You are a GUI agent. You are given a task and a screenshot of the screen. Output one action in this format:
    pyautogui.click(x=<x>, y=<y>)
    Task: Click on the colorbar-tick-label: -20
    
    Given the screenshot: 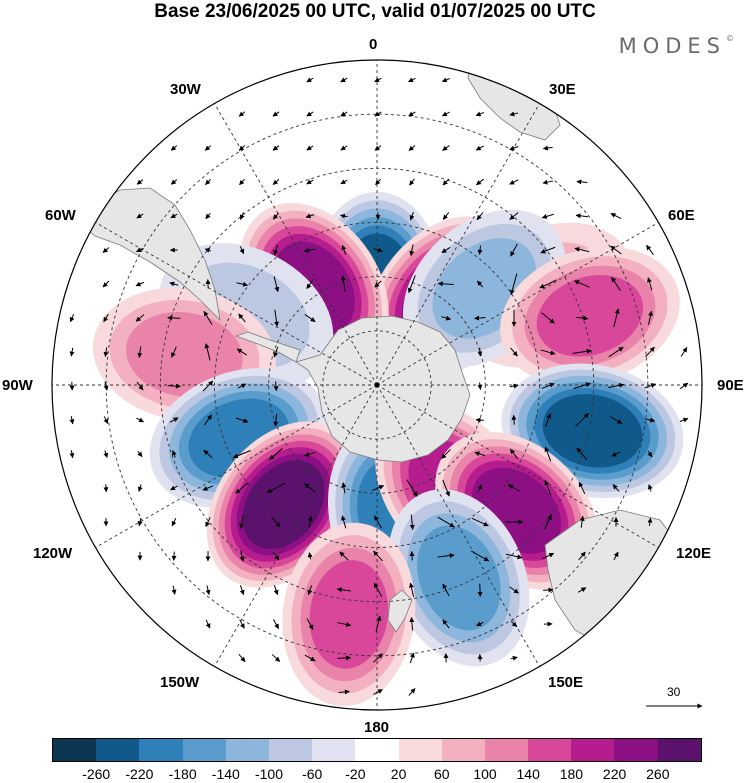 What is the action you would take?
    pyautogui.click(x=355, y=774)
    